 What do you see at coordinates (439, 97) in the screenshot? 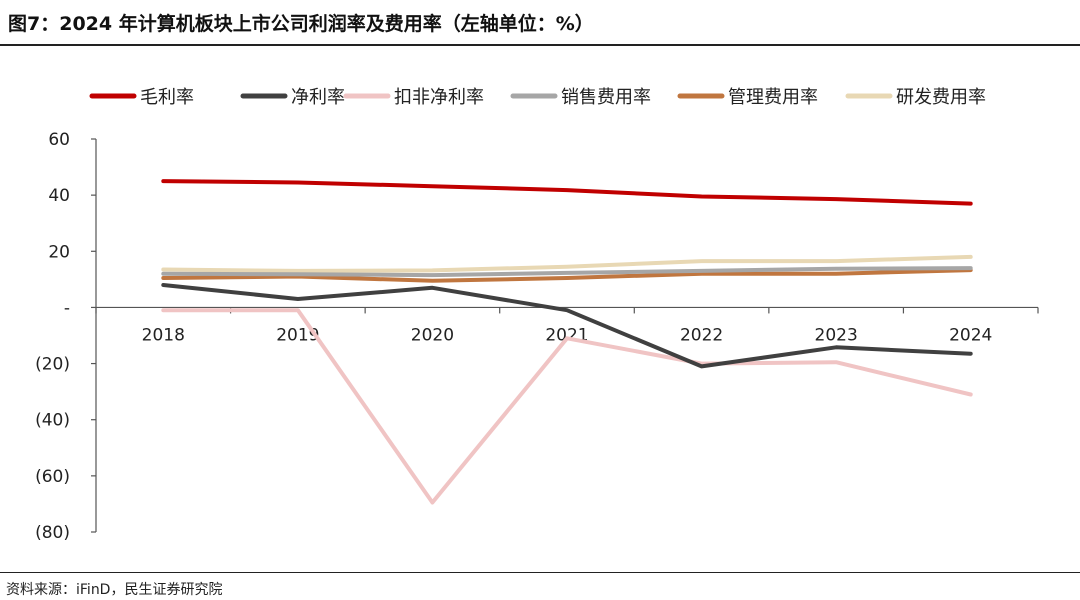
I see `legend-label: 扣非净利率` at bounding box center [439, 97].